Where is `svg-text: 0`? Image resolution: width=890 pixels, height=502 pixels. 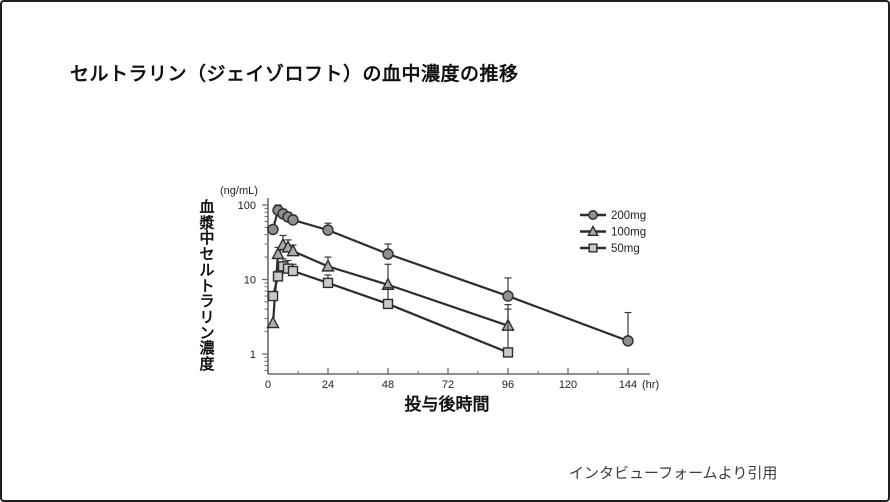 svg-text: 0 is located at coordinates (268, 385).